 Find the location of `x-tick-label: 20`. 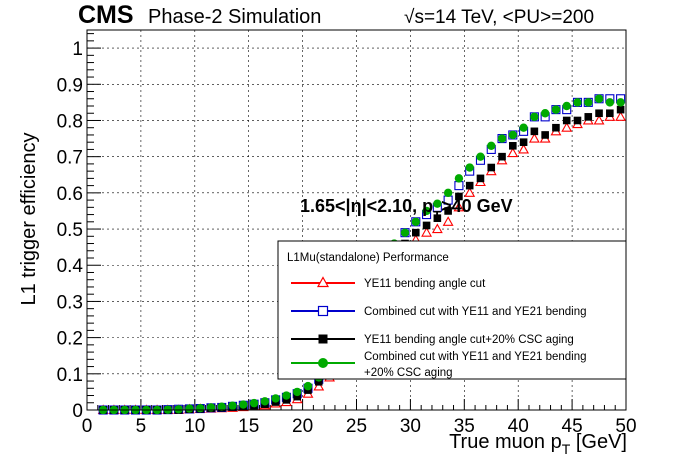

x-tick-label: 20 is located at coordinates (302, 426).